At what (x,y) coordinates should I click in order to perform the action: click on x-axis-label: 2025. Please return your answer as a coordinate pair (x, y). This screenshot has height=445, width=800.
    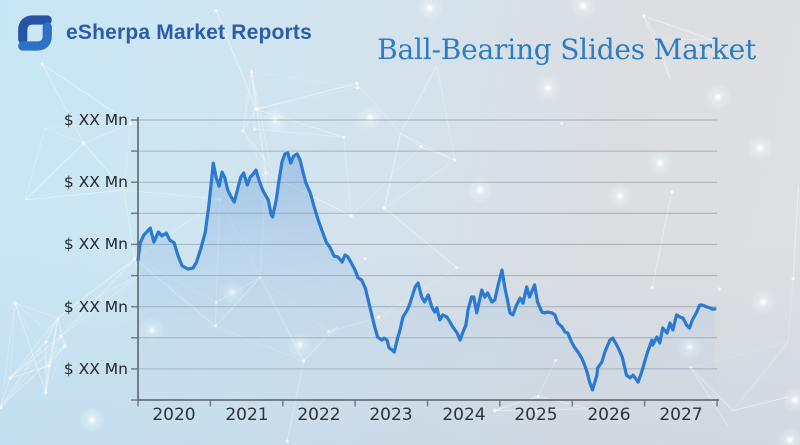
    Looking at the image, I should click on (536, 415).